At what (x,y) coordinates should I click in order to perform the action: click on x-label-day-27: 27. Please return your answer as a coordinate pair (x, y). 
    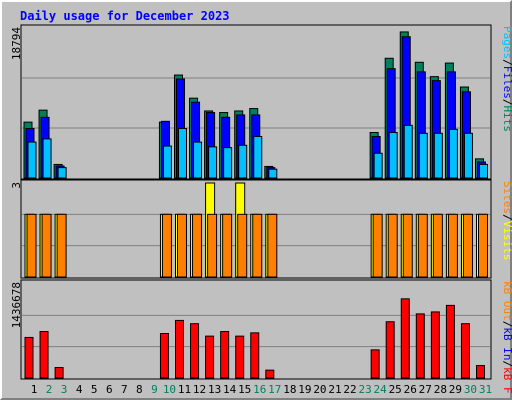
    Looking at the image, I should click on (425, 389).